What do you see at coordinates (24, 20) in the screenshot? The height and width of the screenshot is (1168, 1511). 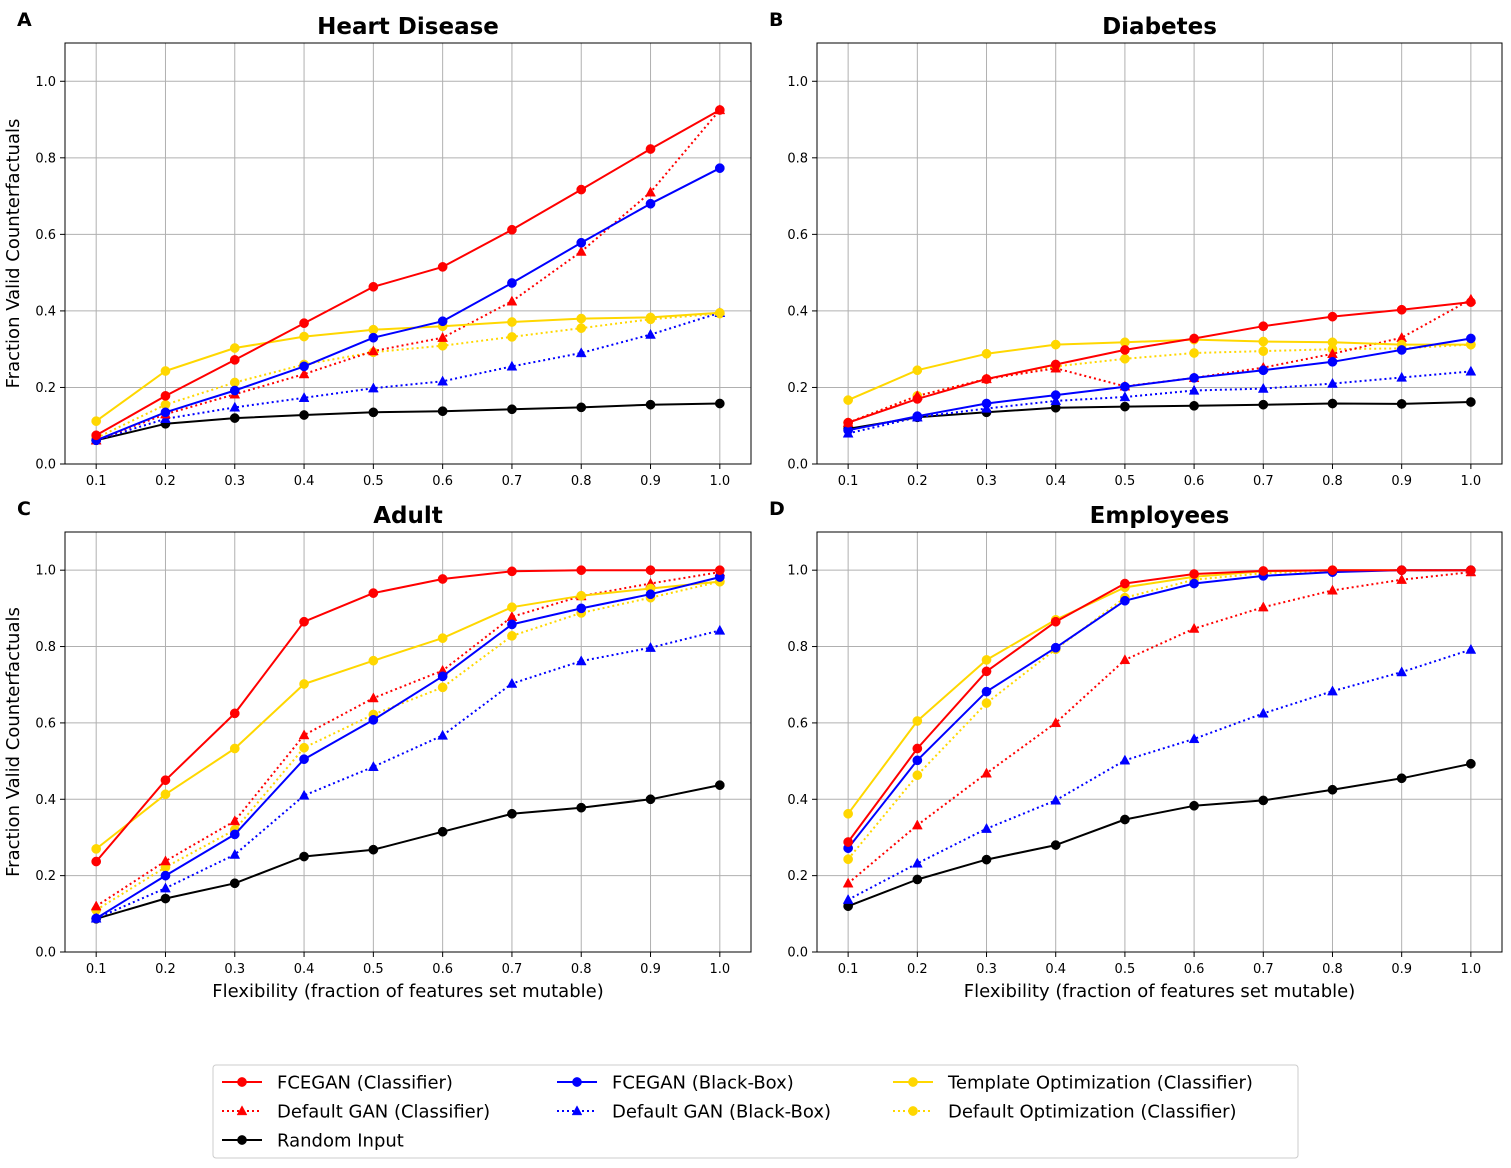 I see `panel-letter: A` at bounding box center [24, 20].